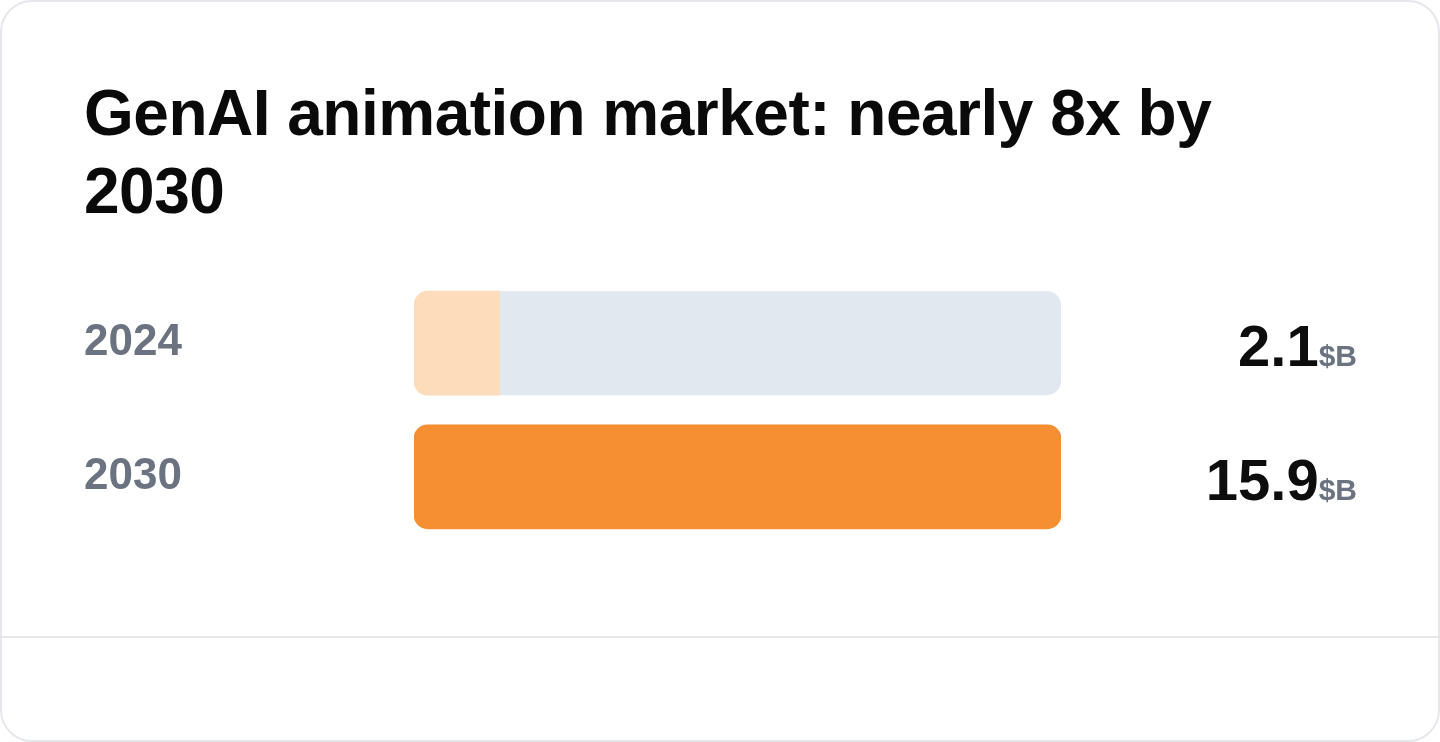  What do you see at coordinates (1281, 479) in the screenshot?
I see `data-label: 15.9$B` at bounding box center [1281, 479].